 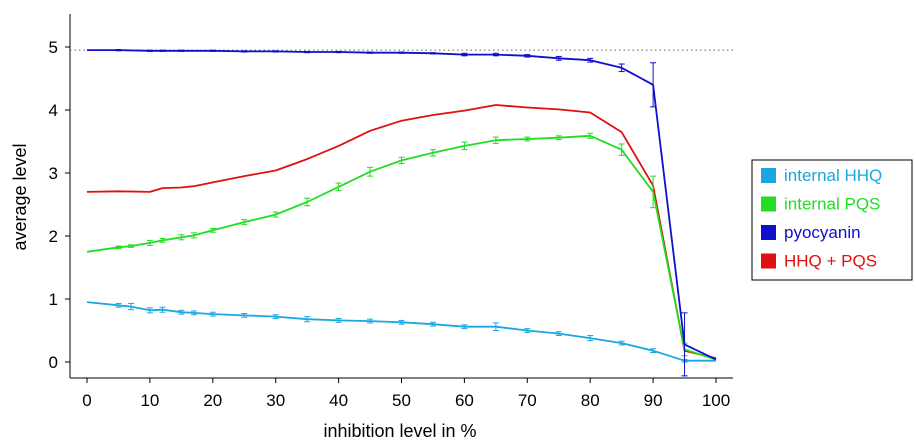 What do you see at coordinates (716, 400) in the screenshot?
I see `x-tick-label: 100` at bounding box center [716, 400].